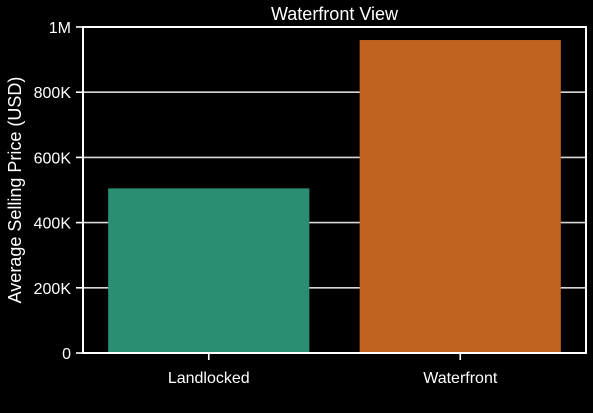 The image size is (593, 413). I want to click on y-tick-label: 400K, so click(53, 224).